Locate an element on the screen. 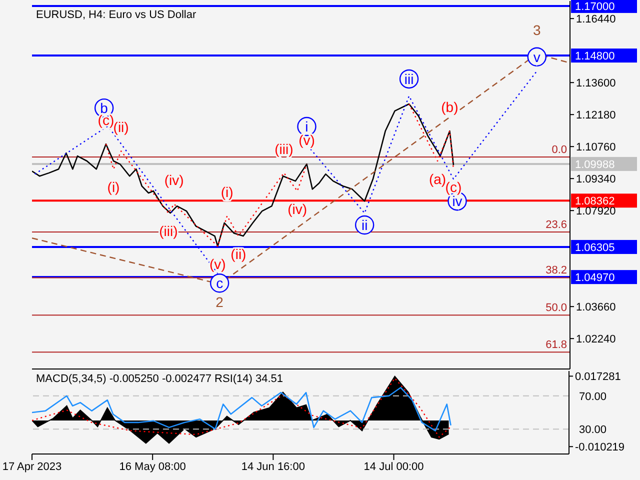 The height and width of the screenshot is (480, 640). y-tick-label: 1.16440 is located at coordinates (596, 19).